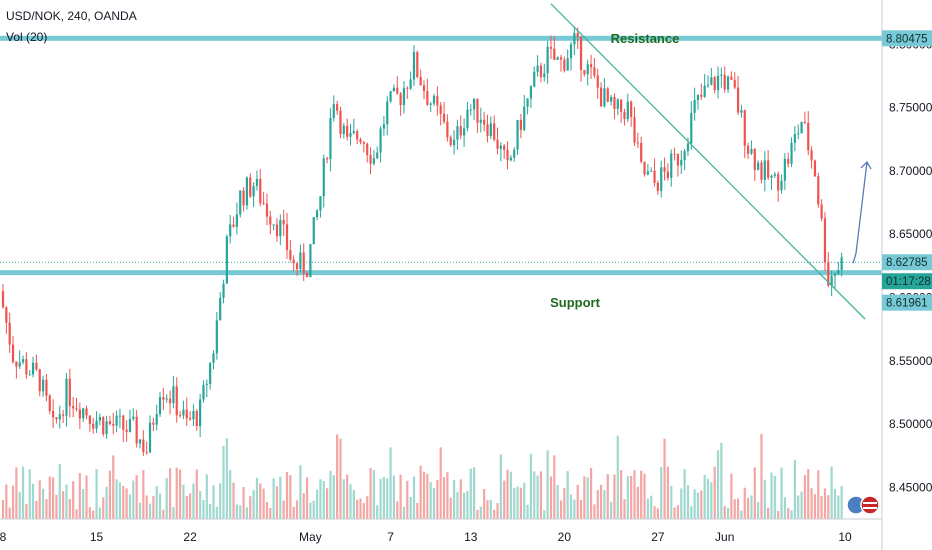 The height and width of the screenshot is (550, 932). What do you see at coordinates (441, 273) in the screenshot?
I see `support-line` at bounding box center [441, 273].